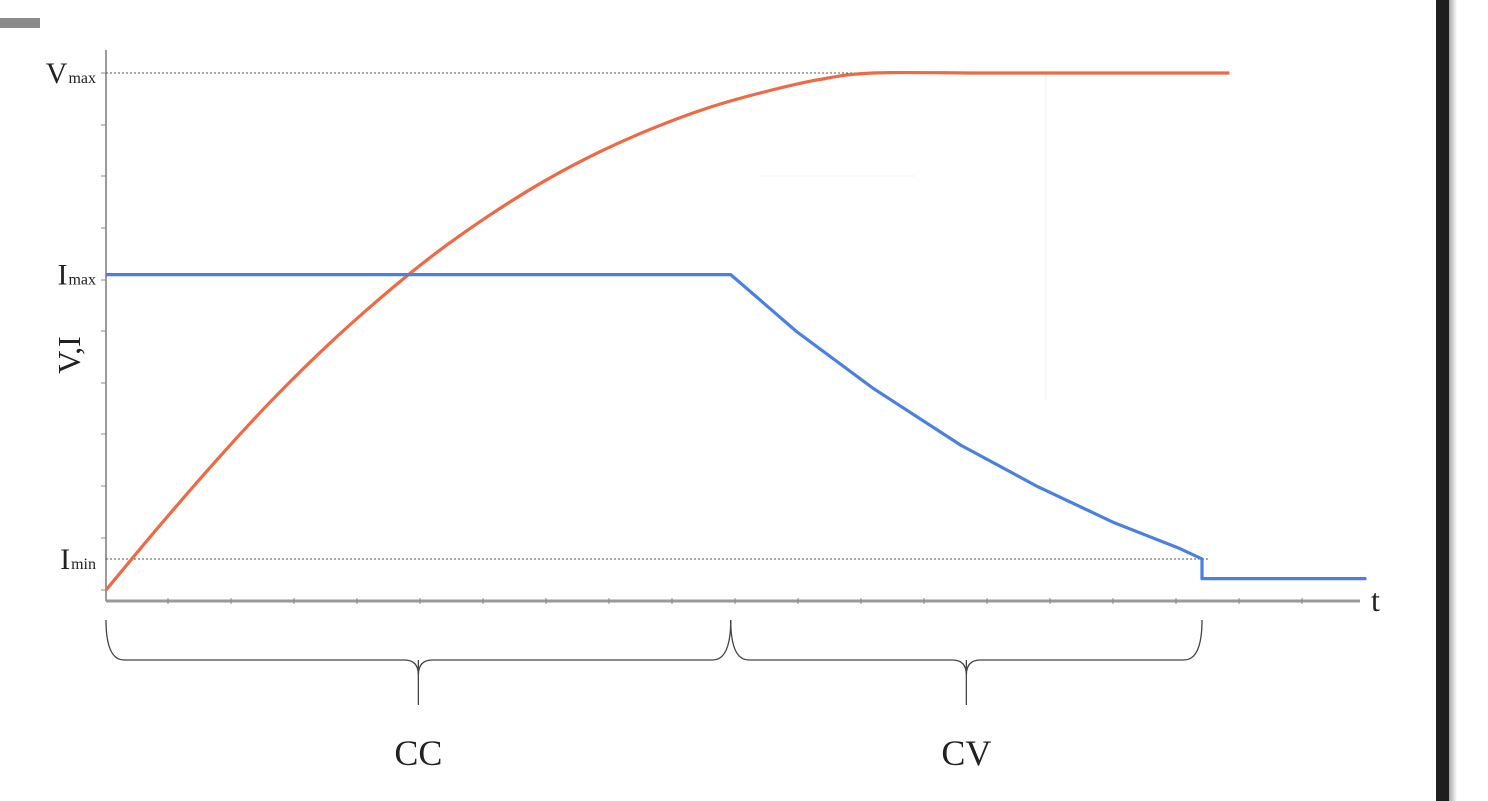 The width and height of the screenshot is (1488, 801). Describe the element at coordinates (71, 73) in the screenshot. I see `y-level-label: Vmax` at that location.